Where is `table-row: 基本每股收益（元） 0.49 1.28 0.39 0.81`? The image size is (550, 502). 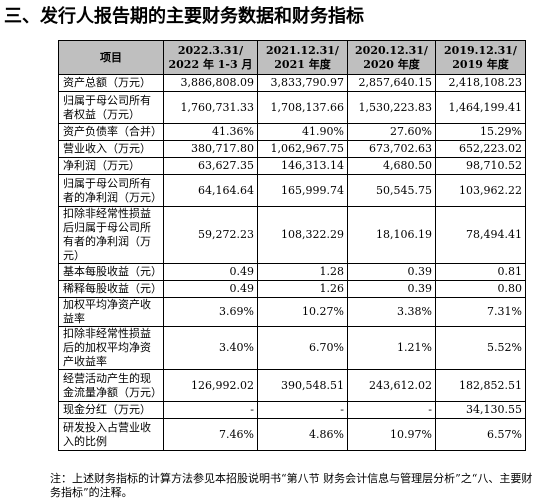 table-row: 基本每股收益（元） 0.49 1.28 0.39 0.81 is located at coordinates (292, 272).